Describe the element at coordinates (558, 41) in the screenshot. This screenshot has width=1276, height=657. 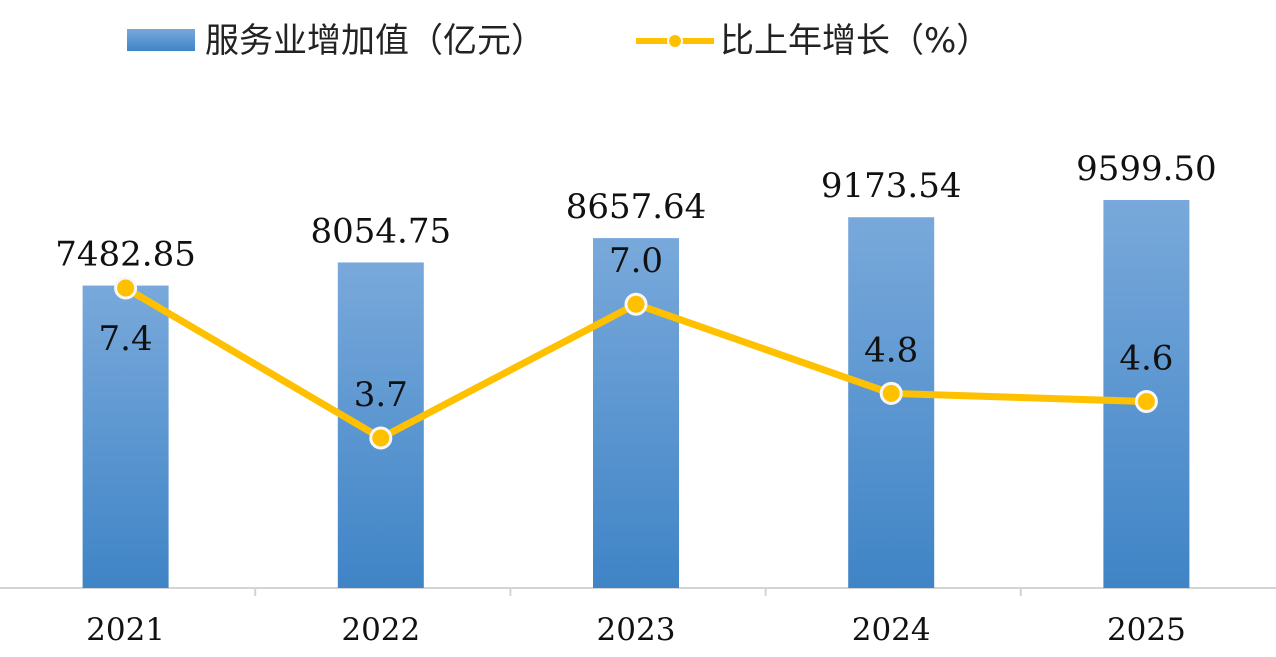
I see `legend: 服务业增加值（亿元） 比上年增长（%）` at that location.